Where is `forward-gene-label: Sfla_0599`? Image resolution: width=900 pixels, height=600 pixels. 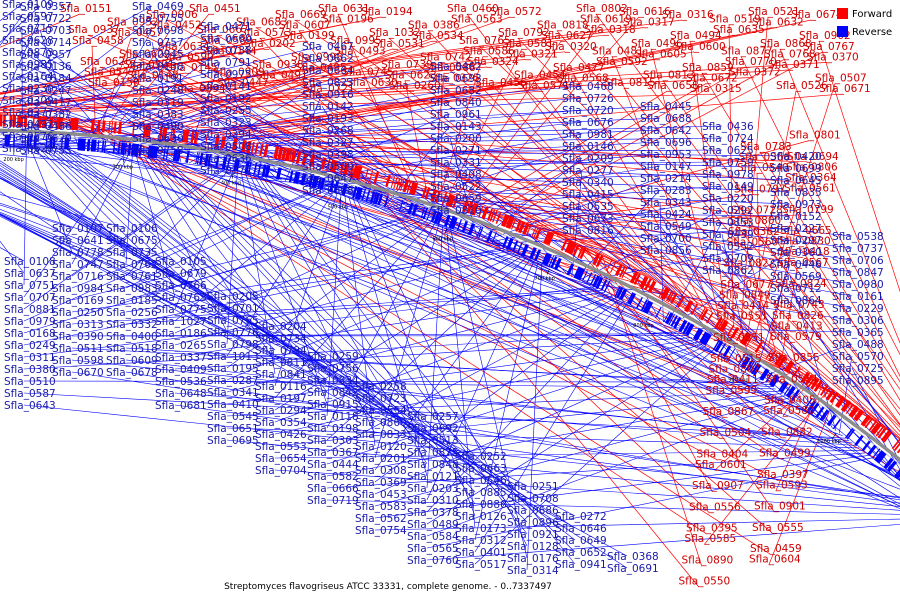
forward-gene-label: Sfla_0599 is located at coordinates (732, 391).